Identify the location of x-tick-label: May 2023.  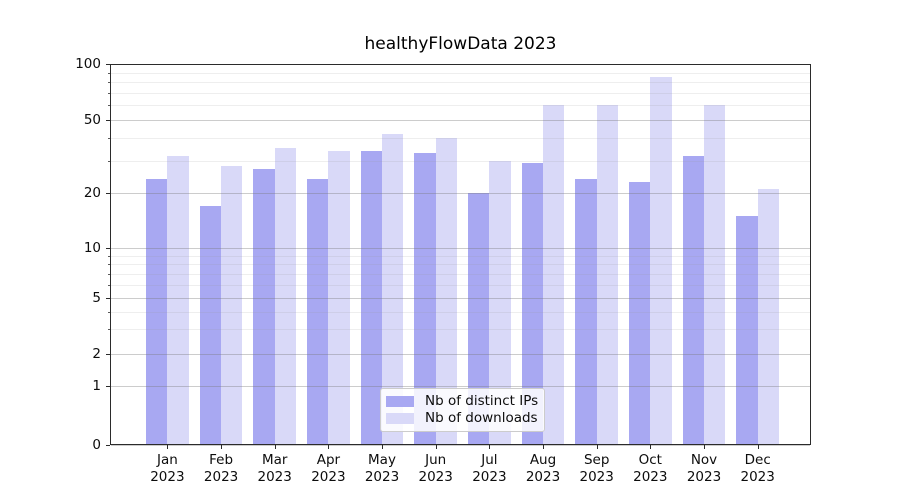
(382, 468).